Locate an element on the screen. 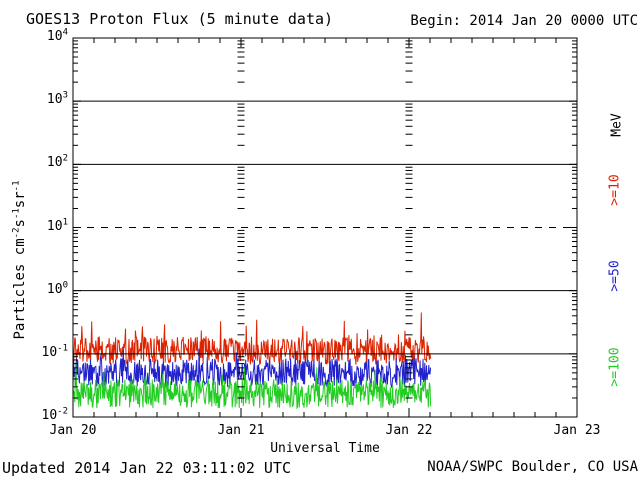  x-tick-label: Jan 21 is located at coordinates (241, 430).